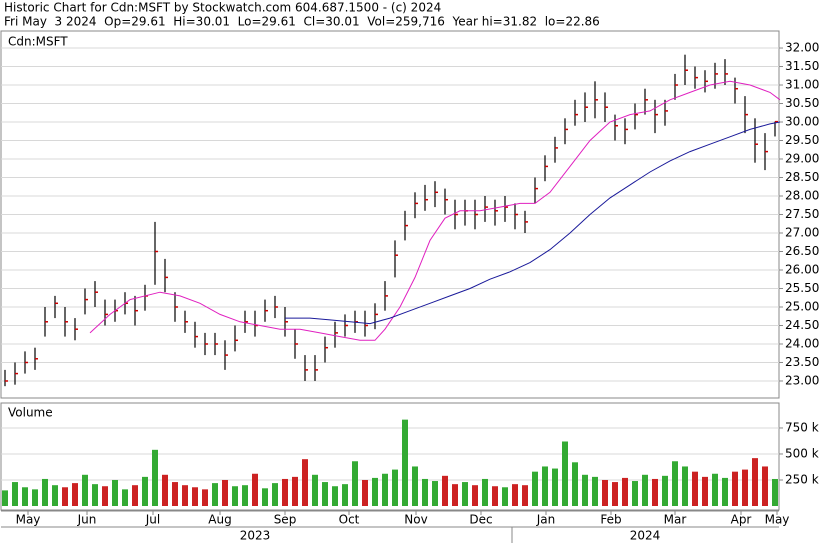  What do you see at coordinates (802, 177) in the screenshot?
I see `y-tick-label: 28.50` at bounding box center [802, 177].